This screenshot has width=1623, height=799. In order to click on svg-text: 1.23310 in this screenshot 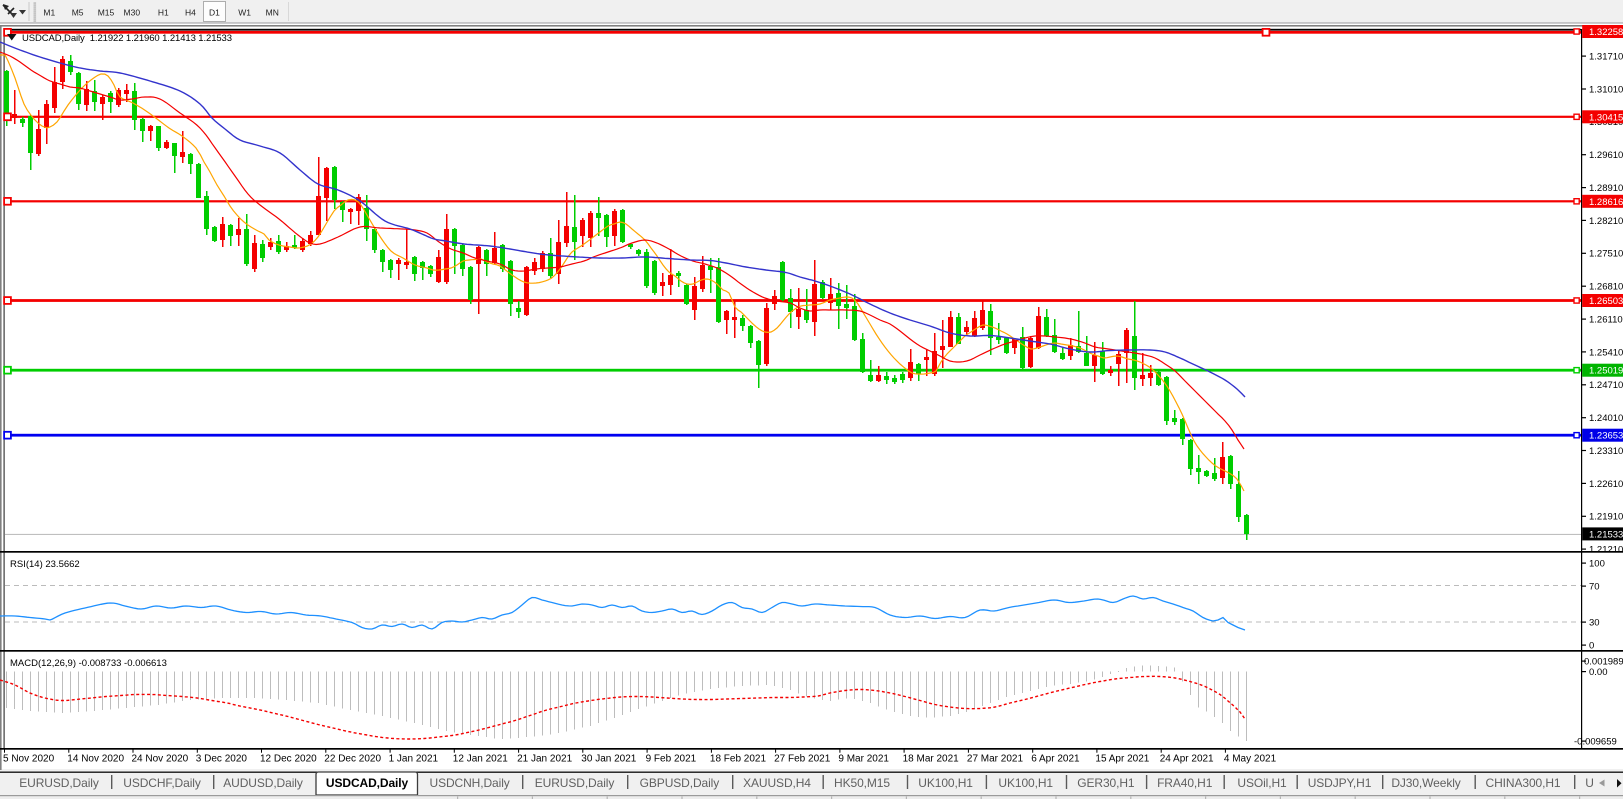, I will do `click(1606, 451)`.